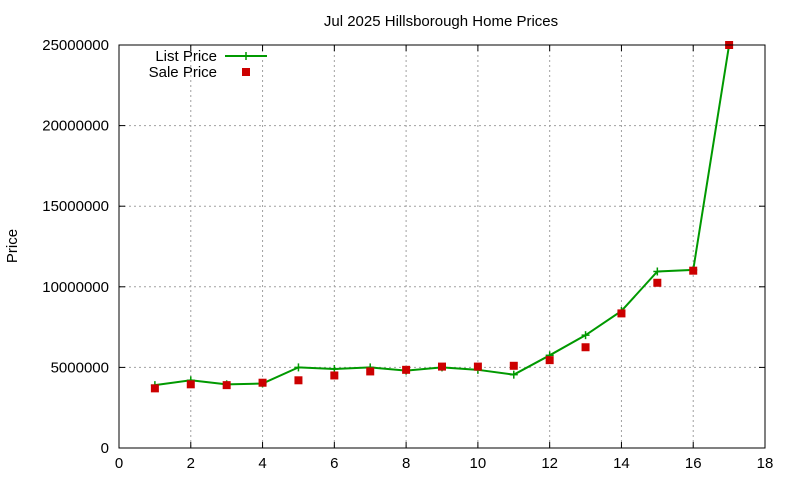 This screenshot has height=480, width=800. What do you see at coordinates (765, 463) in the screenshot?
I see `x-tick-label: 18` at bounding box center [765, 463].